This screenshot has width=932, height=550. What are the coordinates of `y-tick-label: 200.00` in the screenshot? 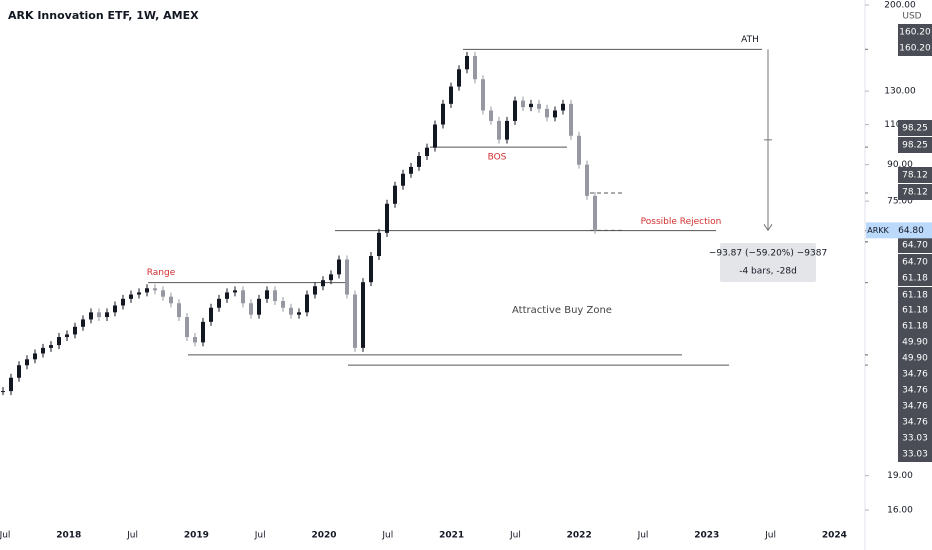 It's located at (900, 6).